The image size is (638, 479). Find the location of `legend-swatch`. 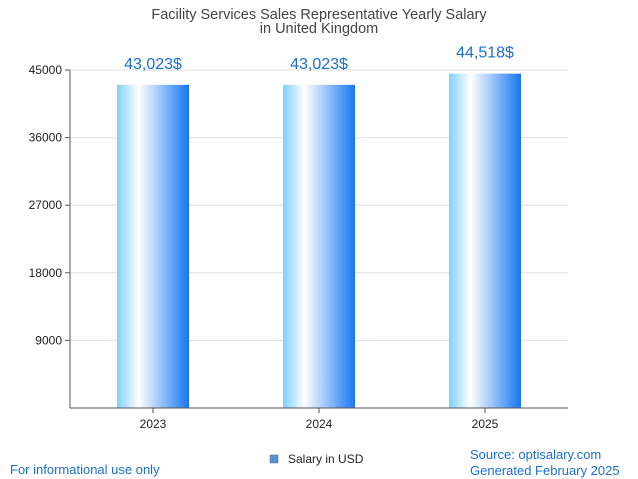

legend-swatch is located at coordinates (274, 459).